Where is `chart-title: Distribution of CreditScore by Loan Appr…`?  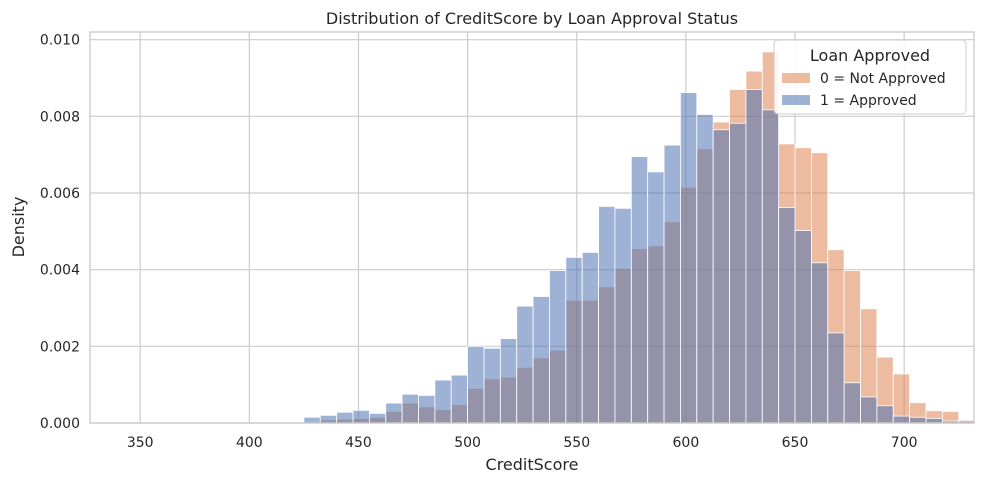 chart-title: Distribution of CreditScore by Loan Appr… is located at coordinates (532, 18).